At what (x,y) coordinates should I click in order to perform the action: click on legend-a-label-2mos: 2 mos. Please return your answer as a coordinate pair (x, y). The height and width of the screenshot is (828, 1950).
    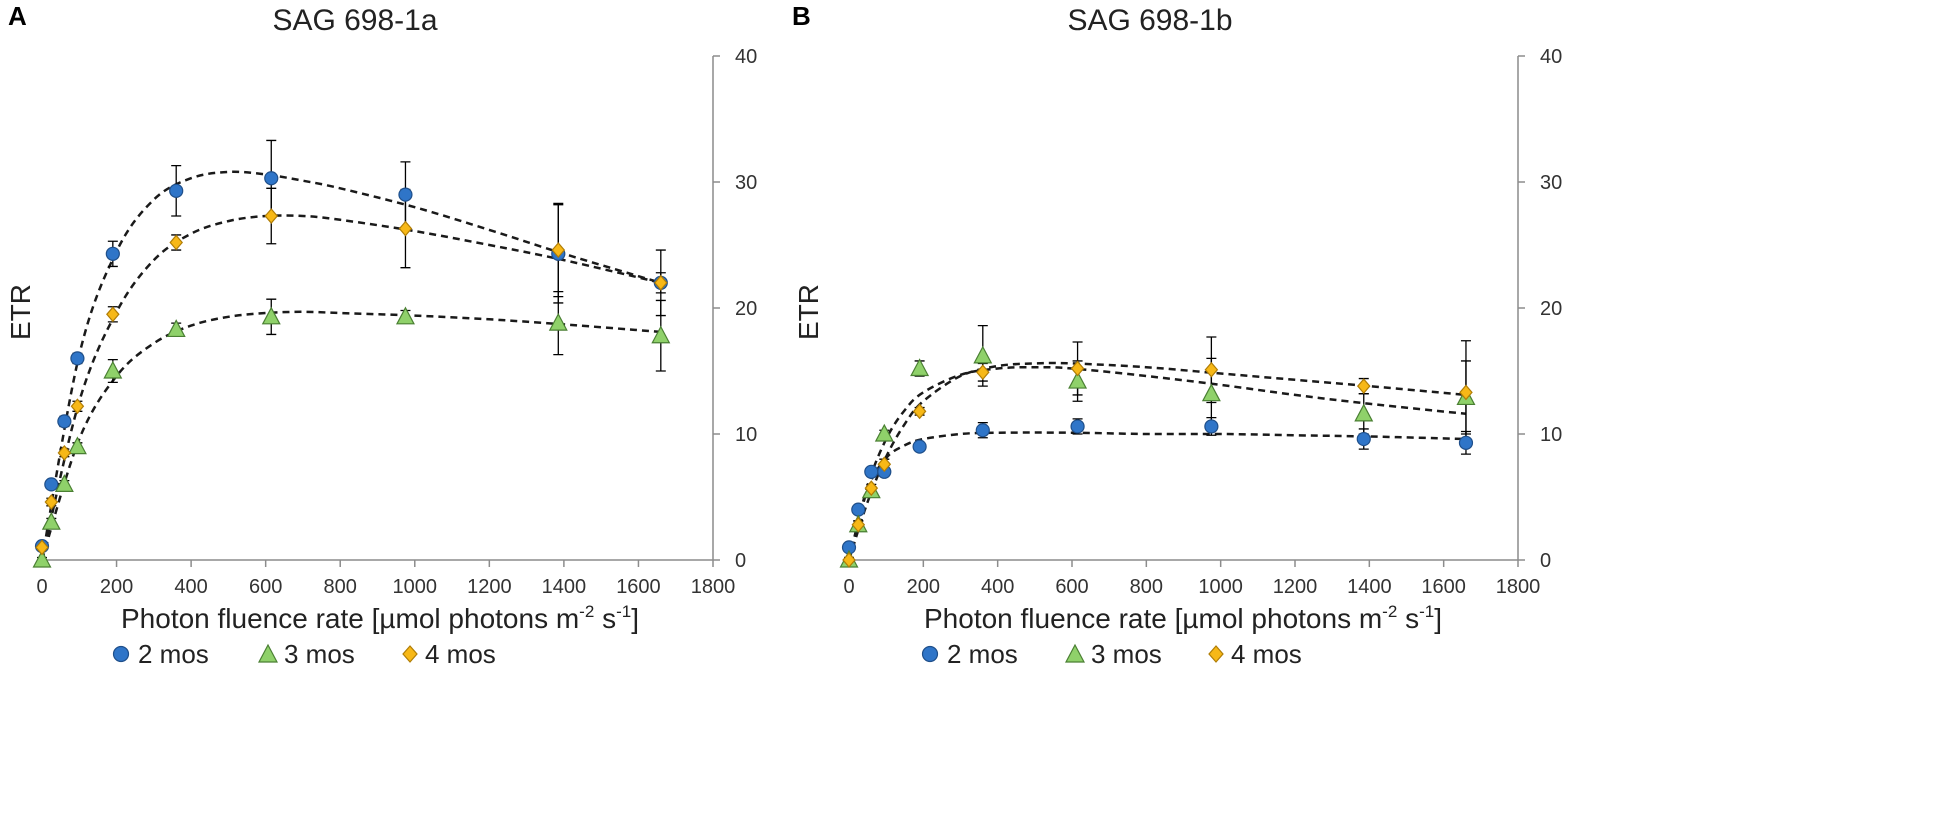
    Looking at the image, I should click on (173, 654).